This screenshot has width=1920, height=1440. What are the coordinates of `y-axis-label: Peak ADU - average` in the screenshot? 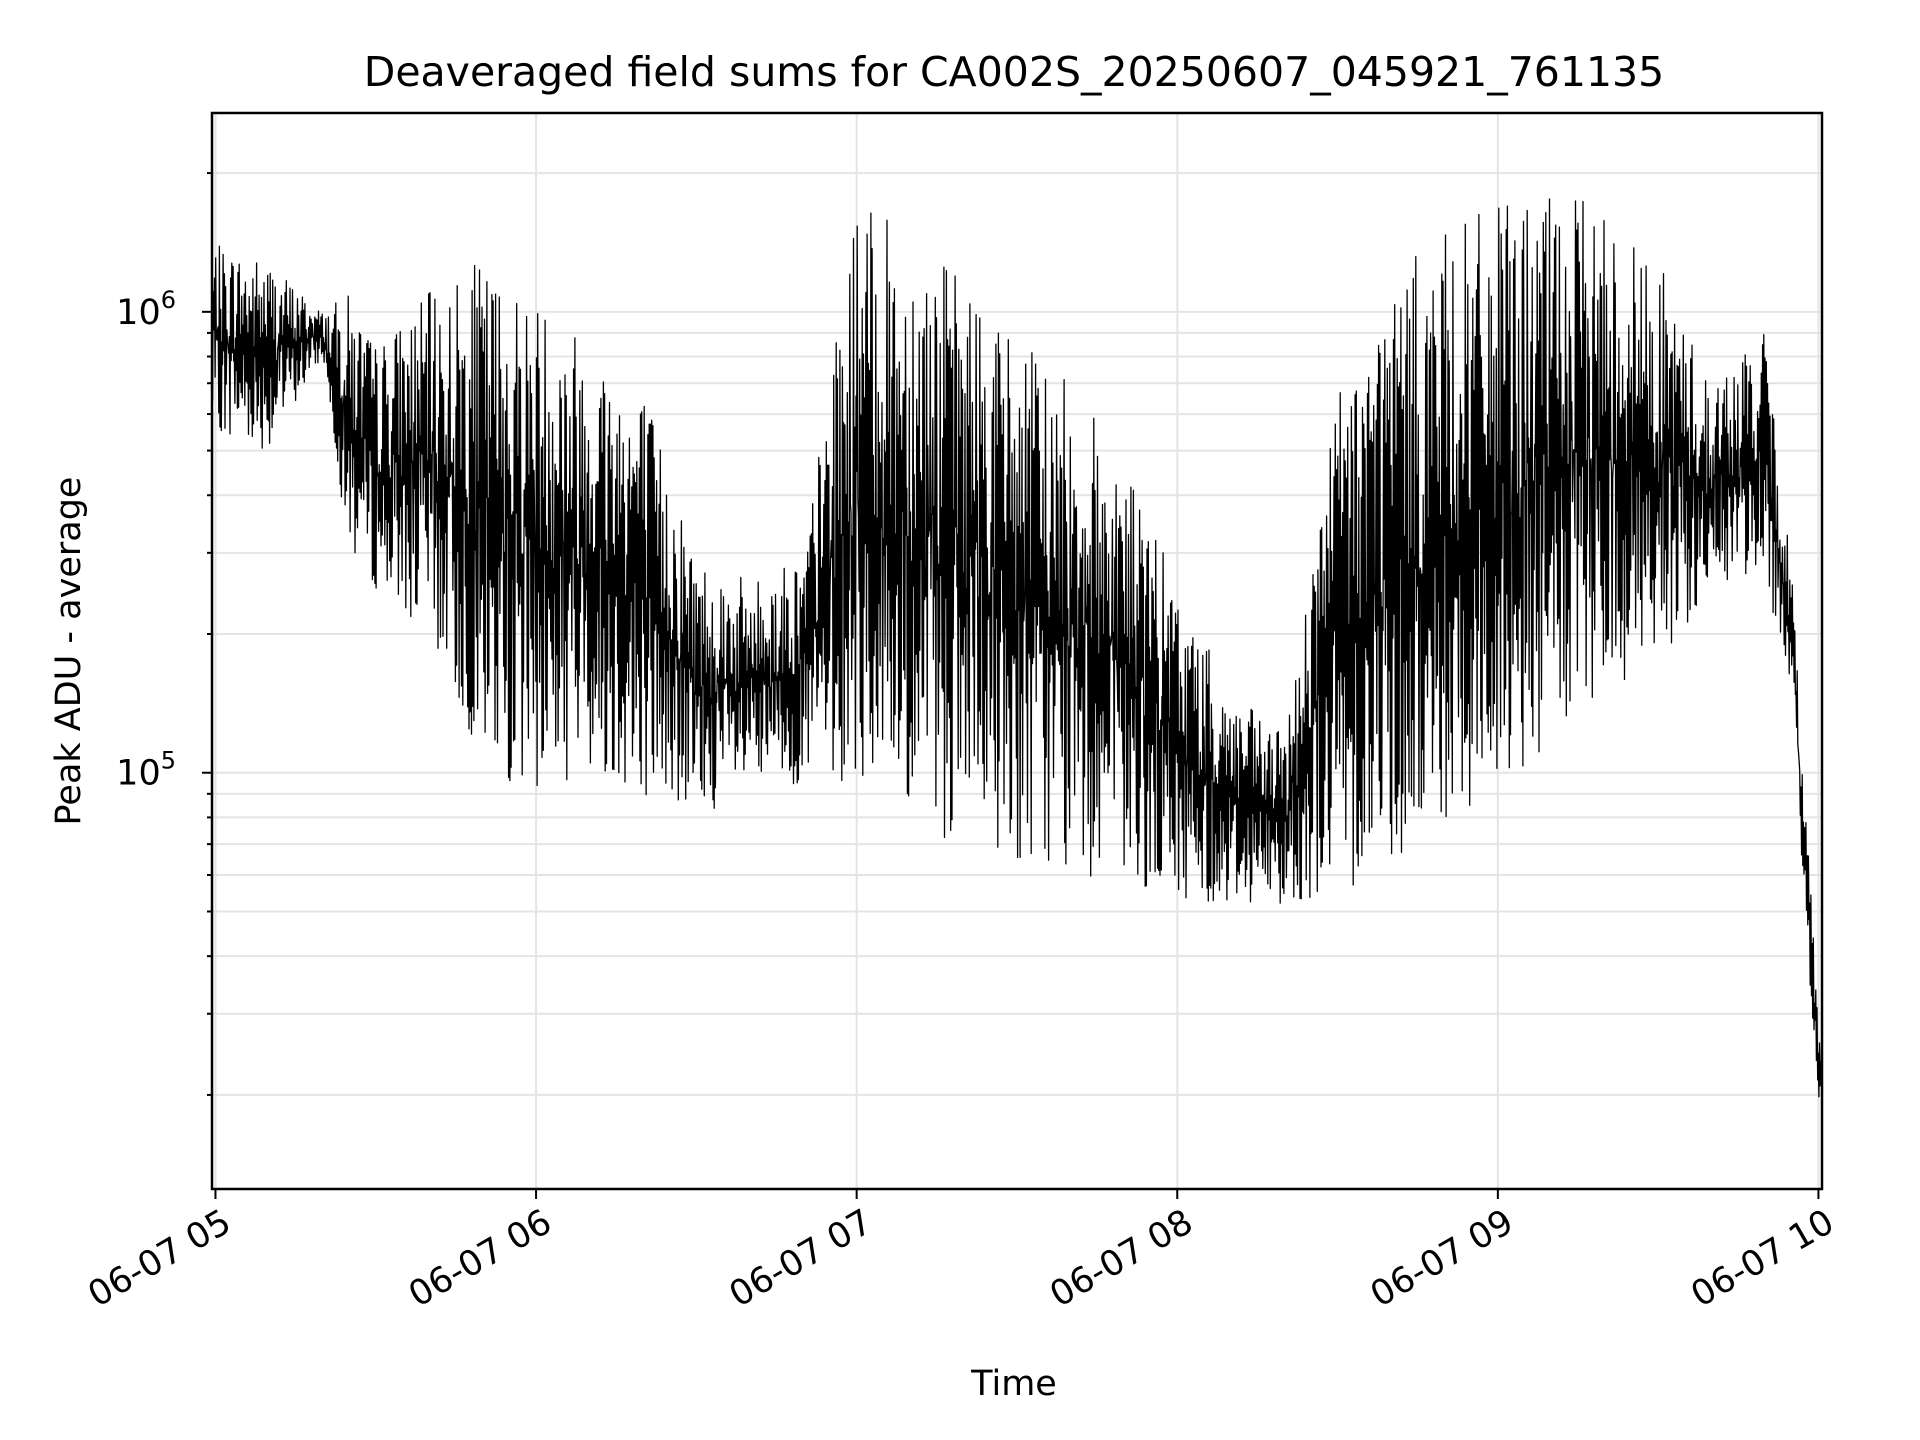 It's located at (69, 651).